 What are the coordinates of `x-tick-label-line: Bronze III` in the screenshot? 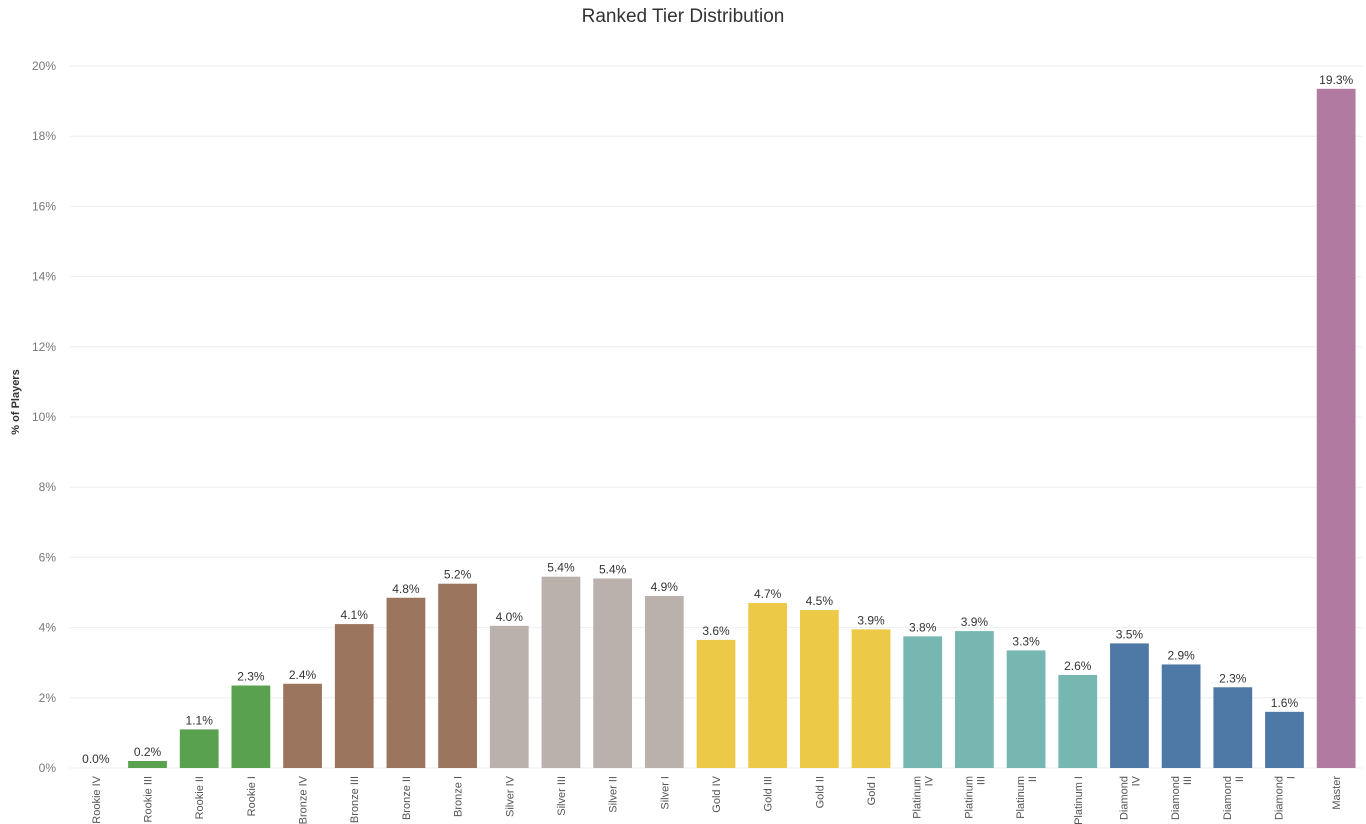 It's located at (355, 799).